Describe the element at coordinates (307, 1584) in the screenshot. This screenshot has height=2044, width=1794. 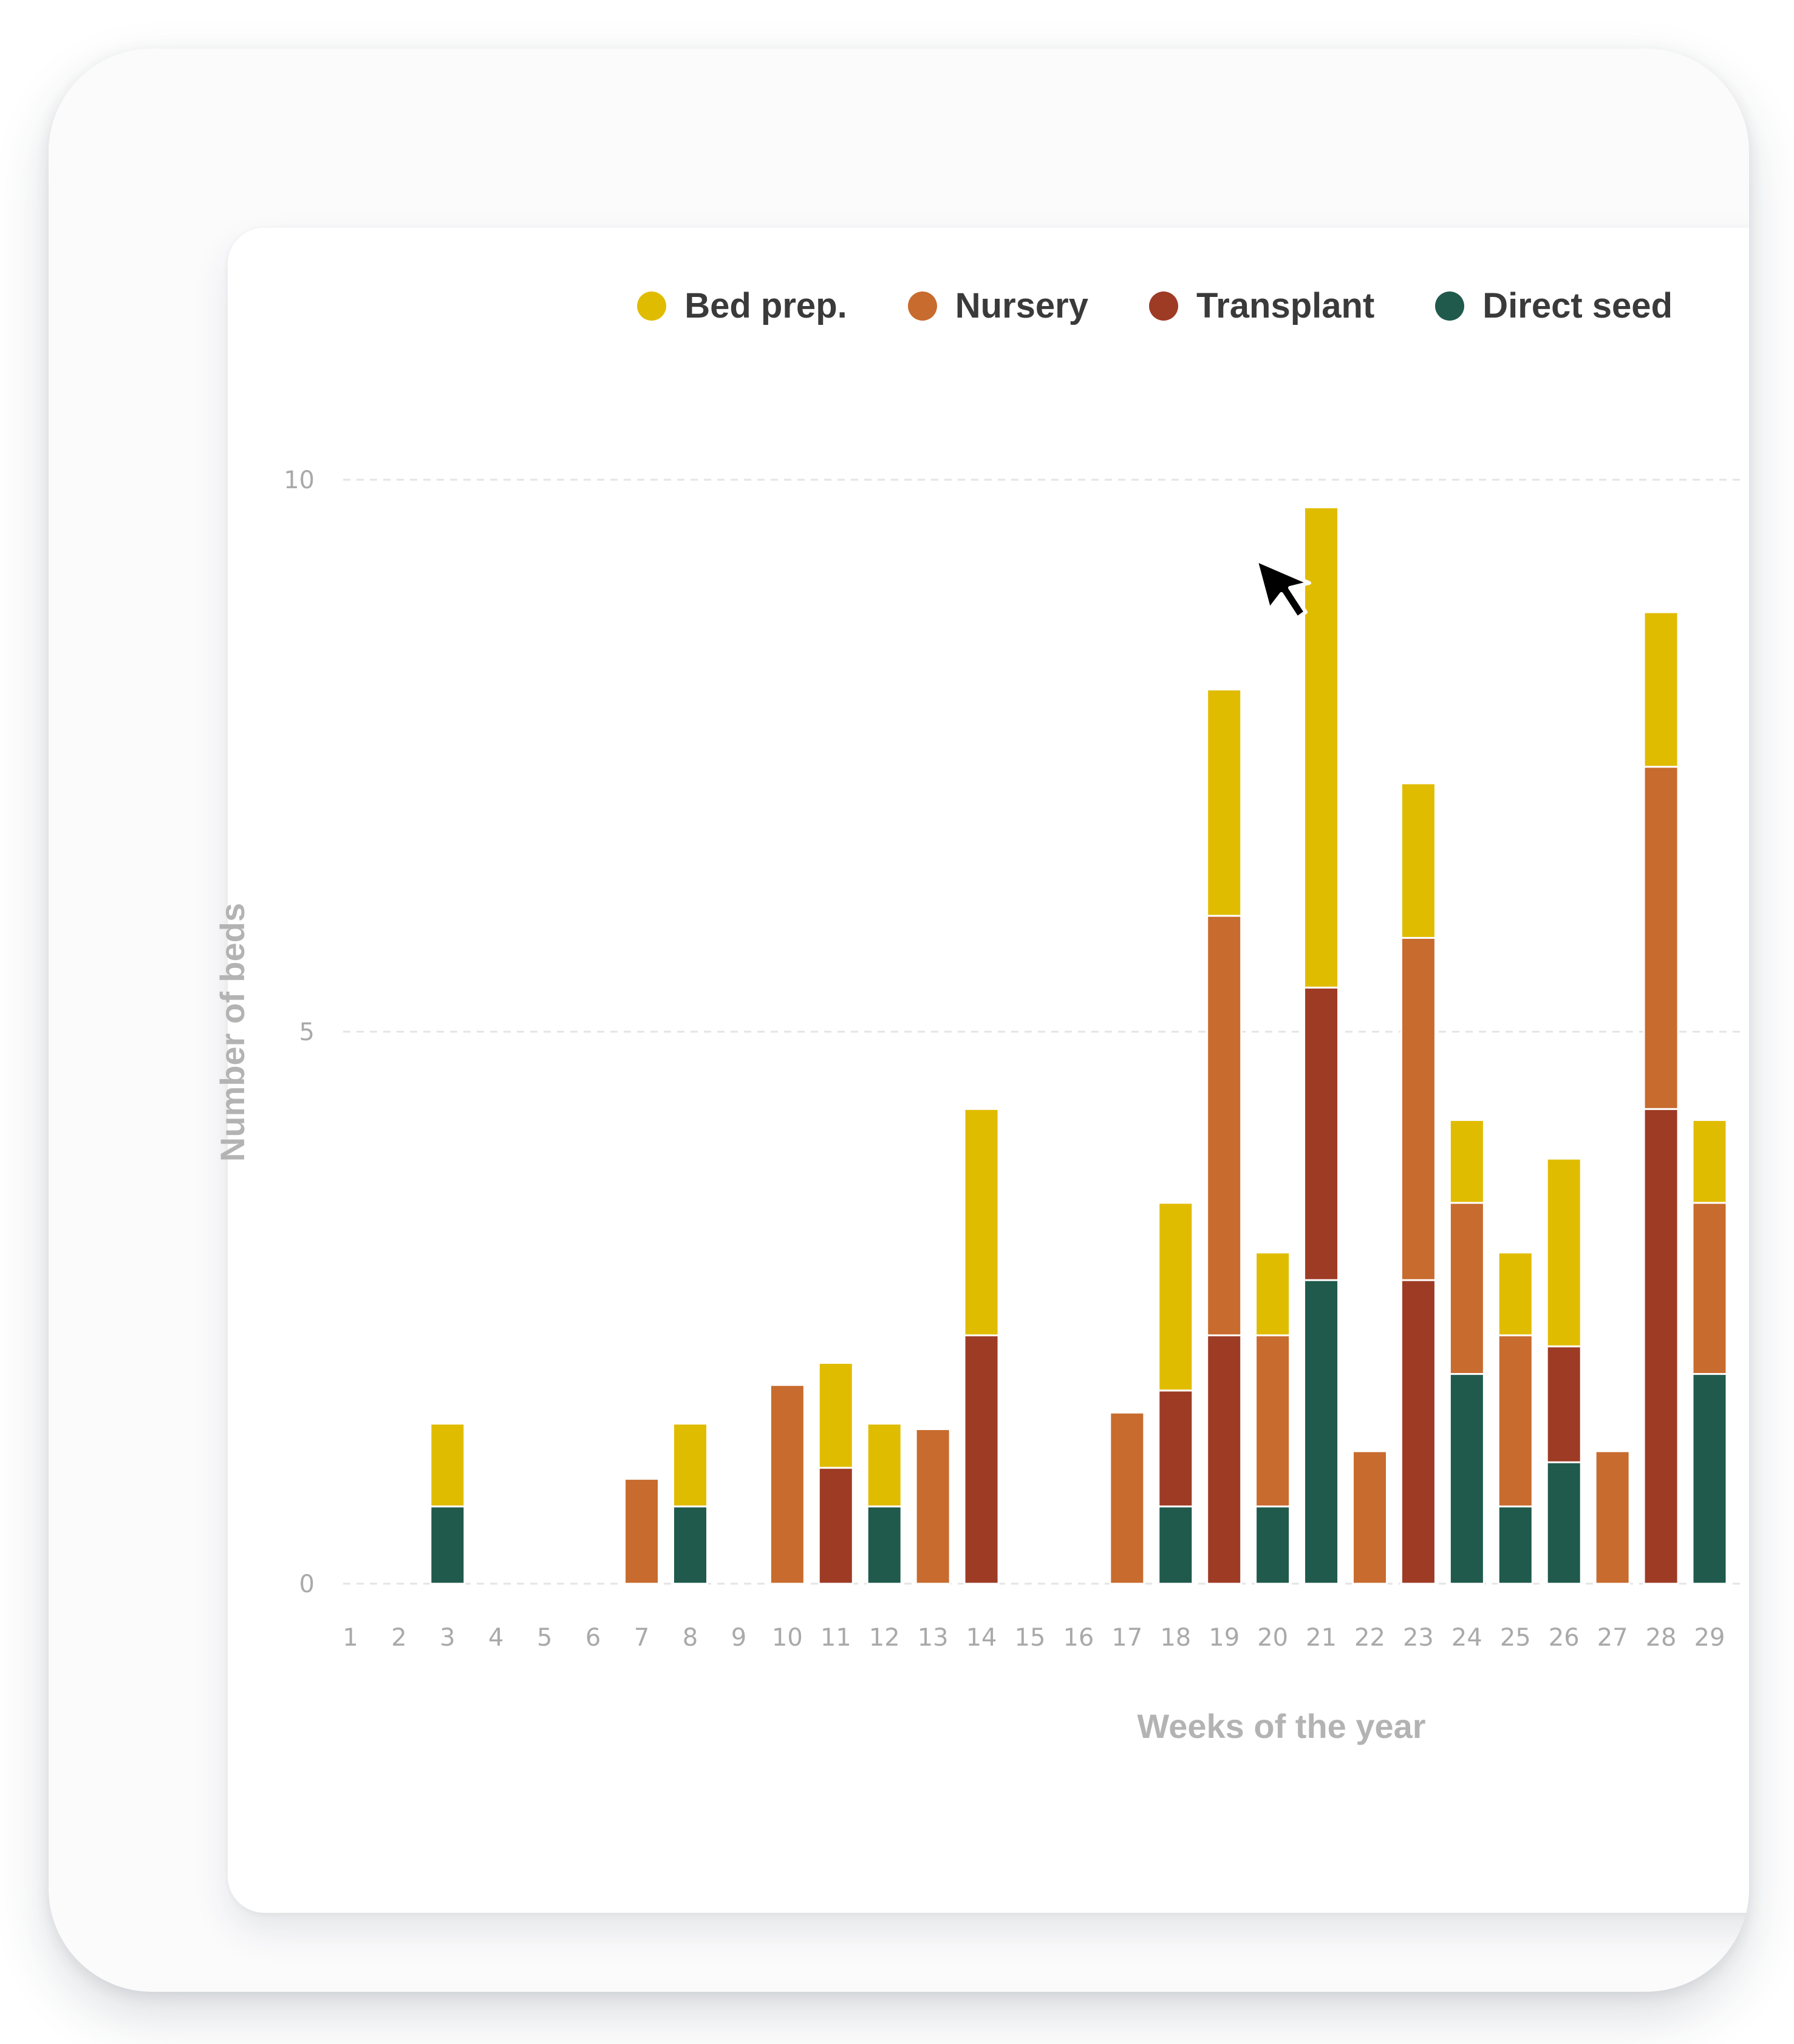
I see `y-tick-label: 0` at that location.